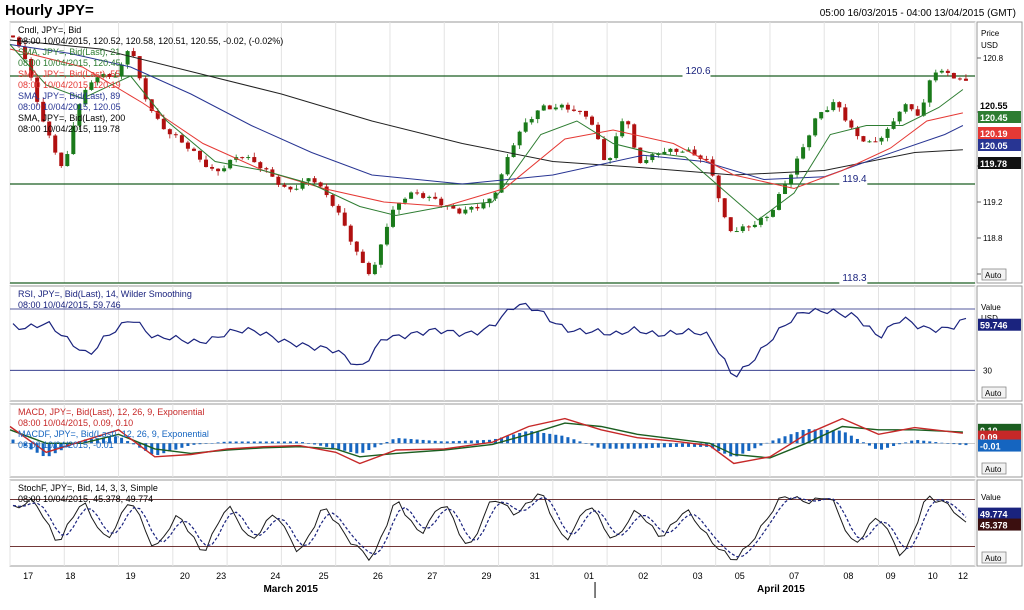 The width and height of the screenshot is (1024, 610). Describe the element at coordinates (993, 58) in the screenshot. I see `price-tick-label: 120.8` at that location.